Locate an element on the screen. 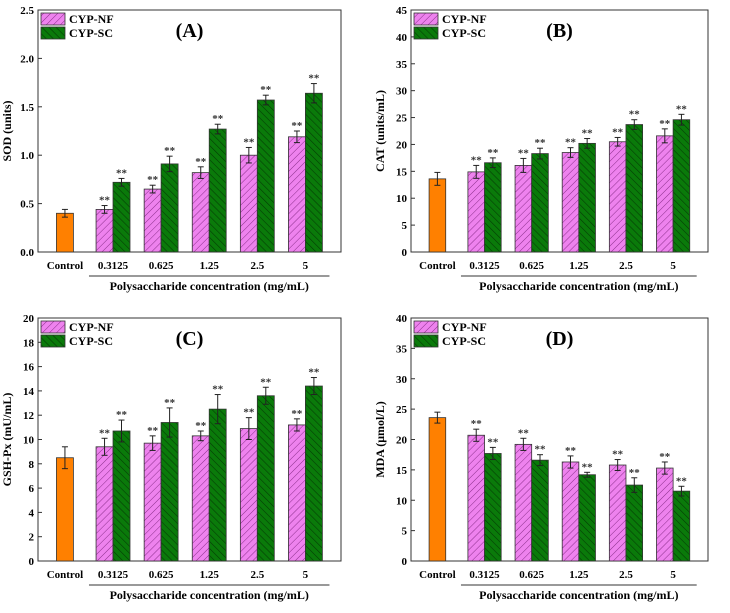  y-tick-label: 35 is located at coordinates (402, 65).